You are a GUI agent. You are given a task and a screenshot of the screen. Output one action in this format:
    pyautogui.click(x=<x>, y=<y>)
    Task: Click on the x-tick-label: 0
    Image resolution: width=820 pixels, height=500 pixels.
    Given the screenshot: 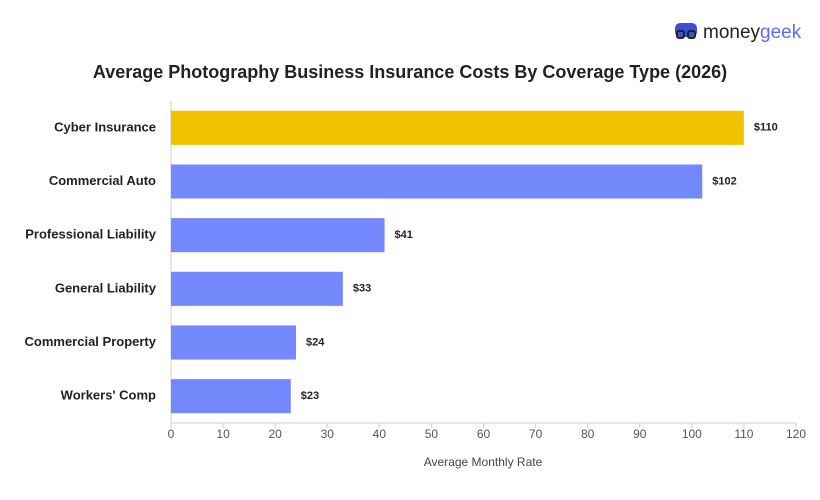 What is the action you would take?
    pyautogui.click(x=171, y=434)
    